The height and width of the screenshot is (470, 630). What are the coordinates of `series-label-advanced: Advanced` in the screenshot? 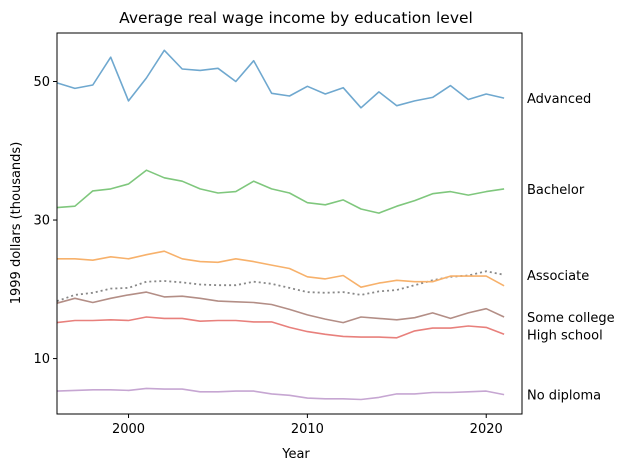 It's located at (559, 99).